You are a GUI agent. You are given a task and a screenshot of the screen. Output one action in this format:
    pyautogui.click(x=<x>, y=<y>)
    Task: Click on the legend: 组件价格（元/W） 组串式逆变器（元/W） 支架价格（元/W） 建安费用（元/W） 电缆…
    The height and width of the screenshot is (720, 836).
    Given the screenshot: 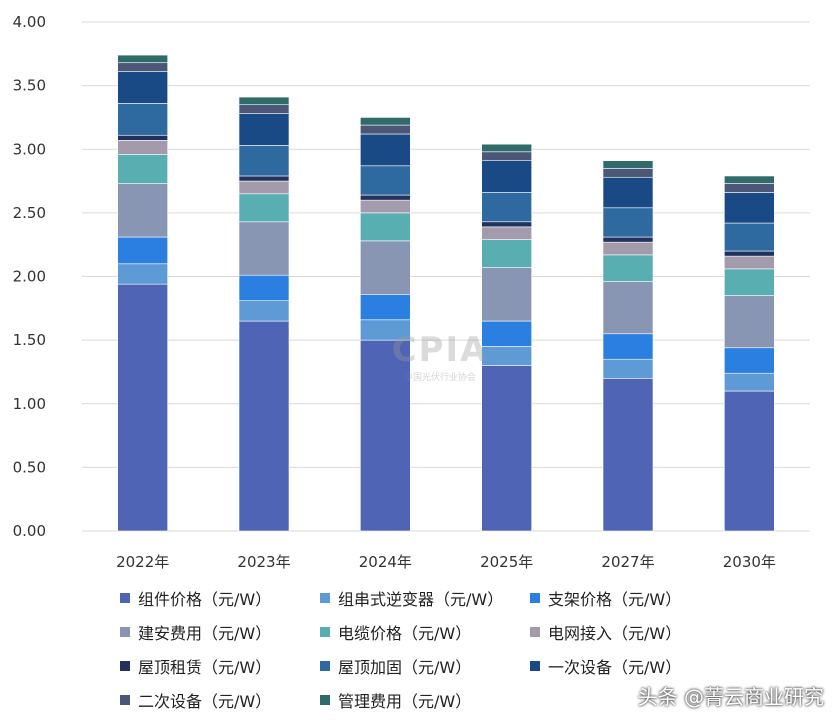 What is the action you would take?
    pyautogui.click(x=420, y=649)
    